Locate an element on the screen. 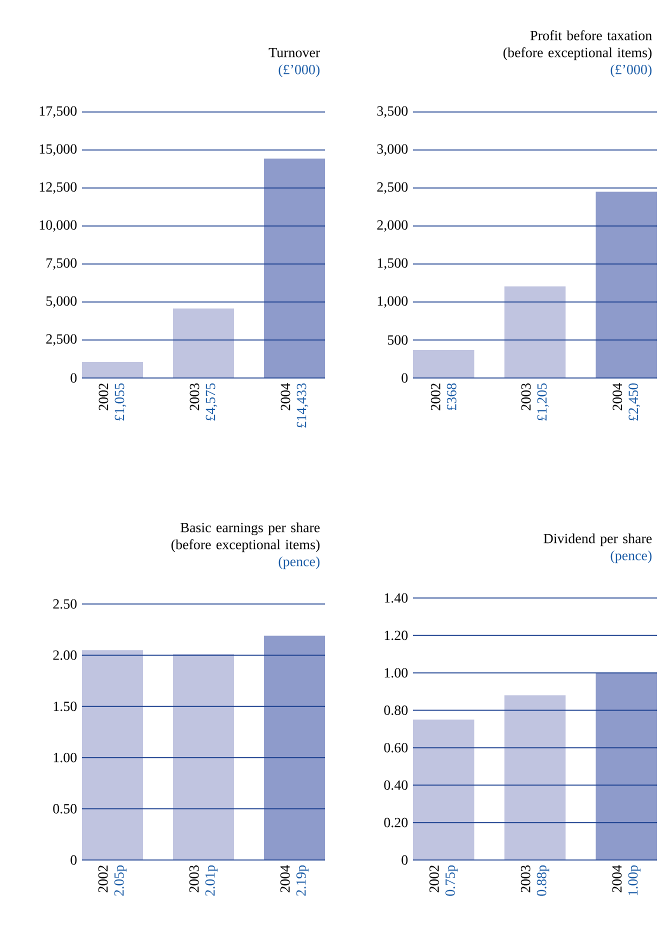 The height and width of the screenshot is (928, 658). chart-title: Basic earnings per share (before exceptional items) is located at coordinates (245, 537).